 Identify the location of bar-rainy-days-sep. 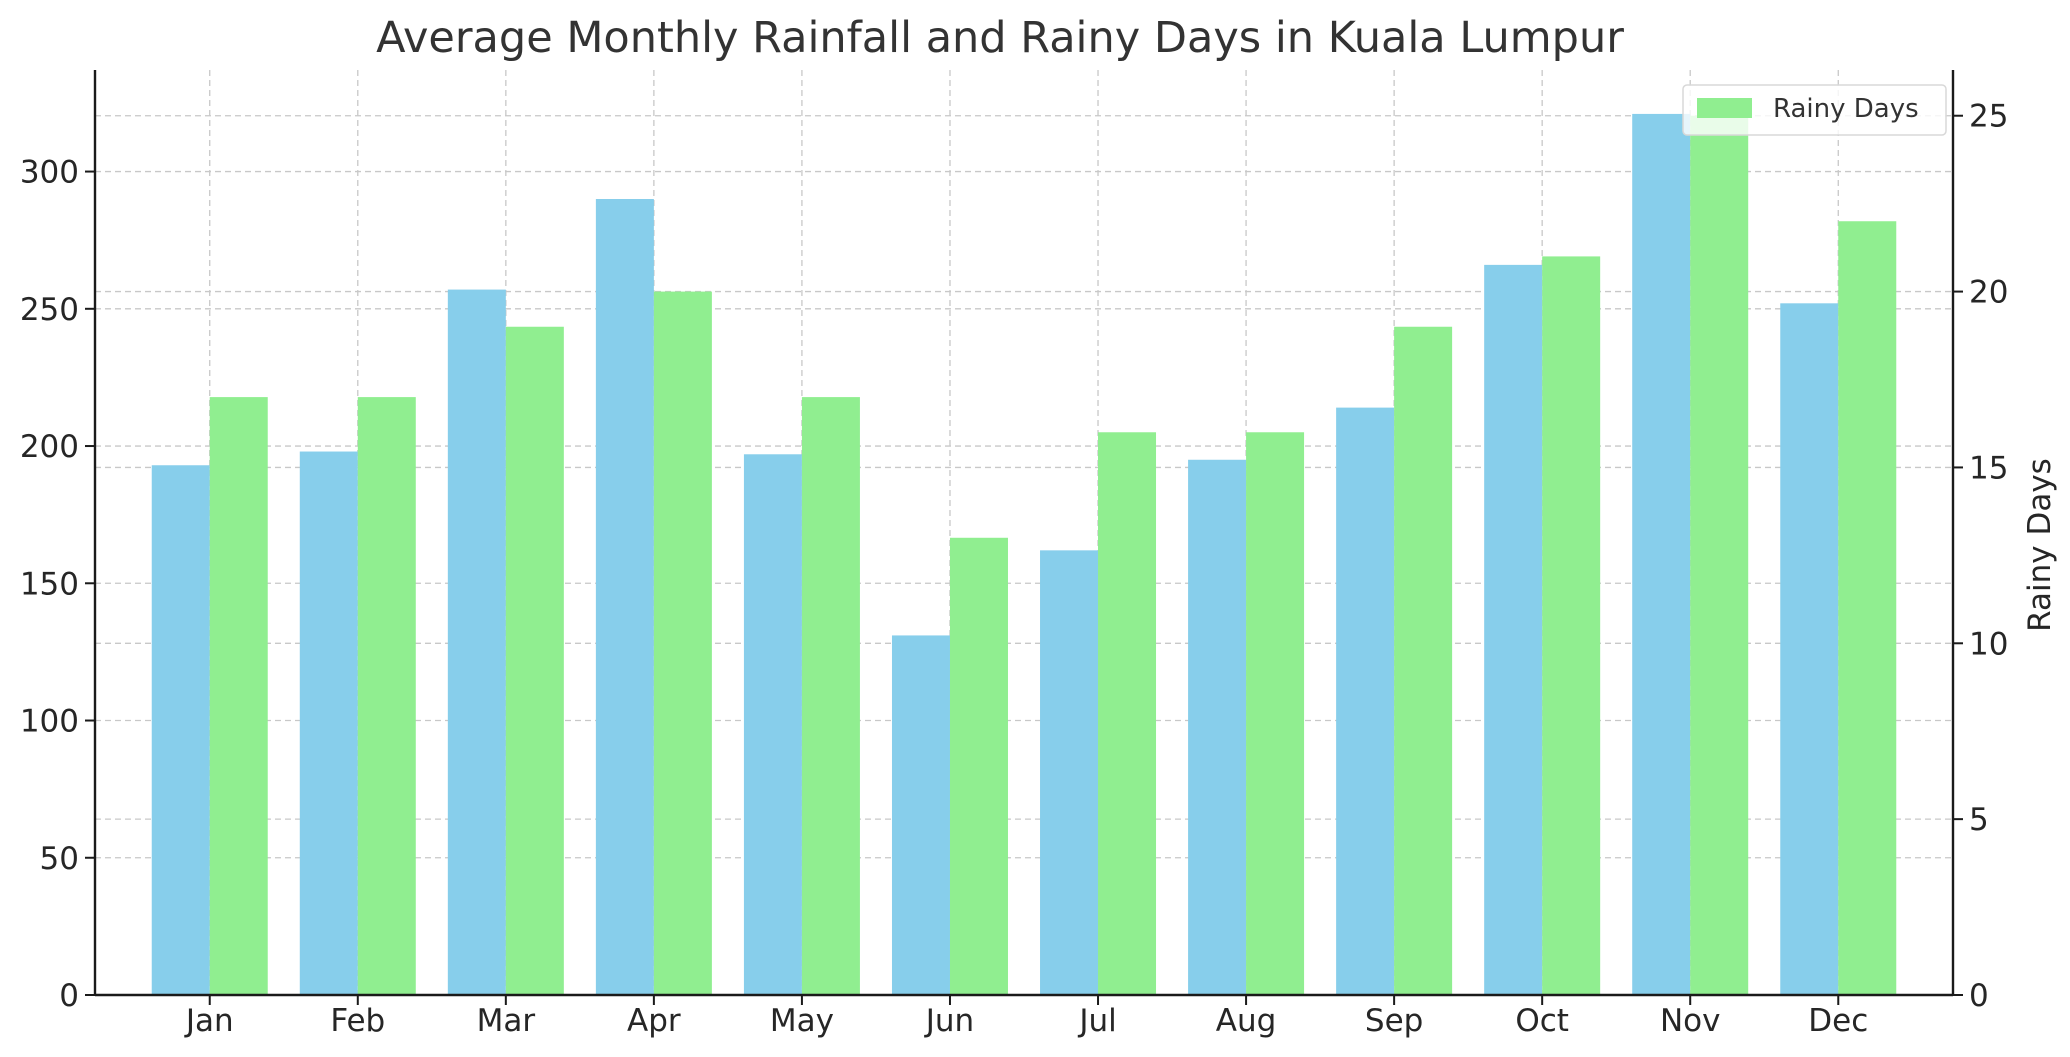
(1423, 661).